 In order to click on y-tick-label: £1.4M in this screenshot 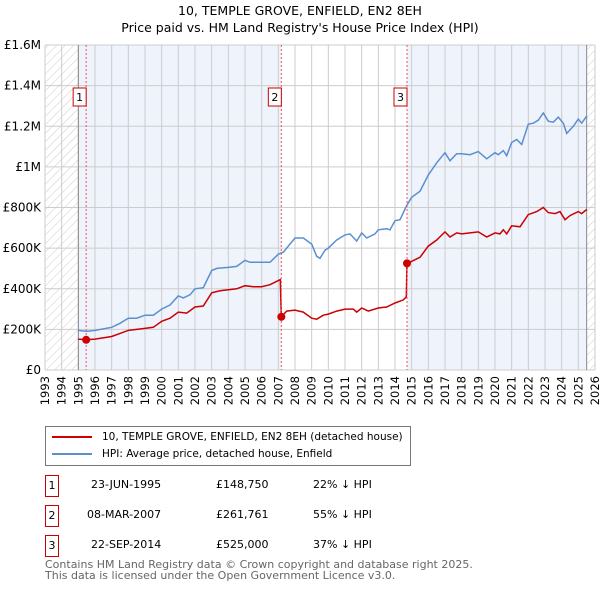, I will do `click(22, 86)`.